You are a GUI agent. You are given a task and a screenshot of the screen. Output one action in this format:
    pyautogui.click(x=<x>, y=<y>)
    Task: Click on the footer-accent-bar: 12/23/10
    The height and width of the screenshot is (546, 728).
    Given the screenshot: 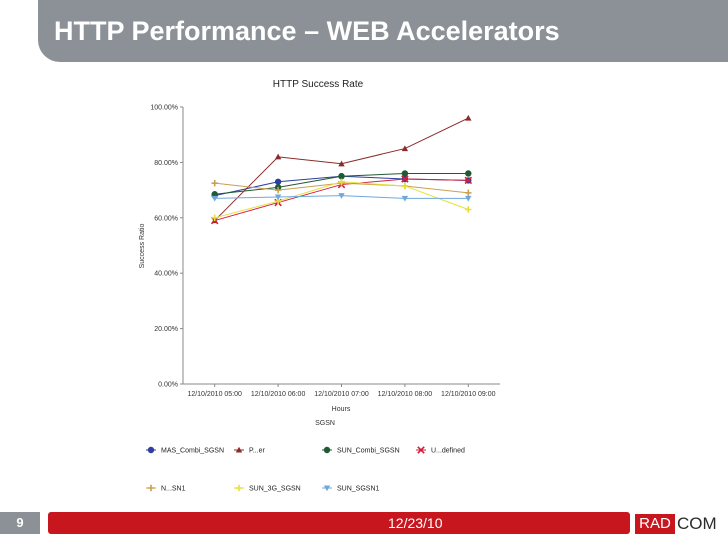 What is the action you would take?
    pyautogui.click(x=339, y=523)
    